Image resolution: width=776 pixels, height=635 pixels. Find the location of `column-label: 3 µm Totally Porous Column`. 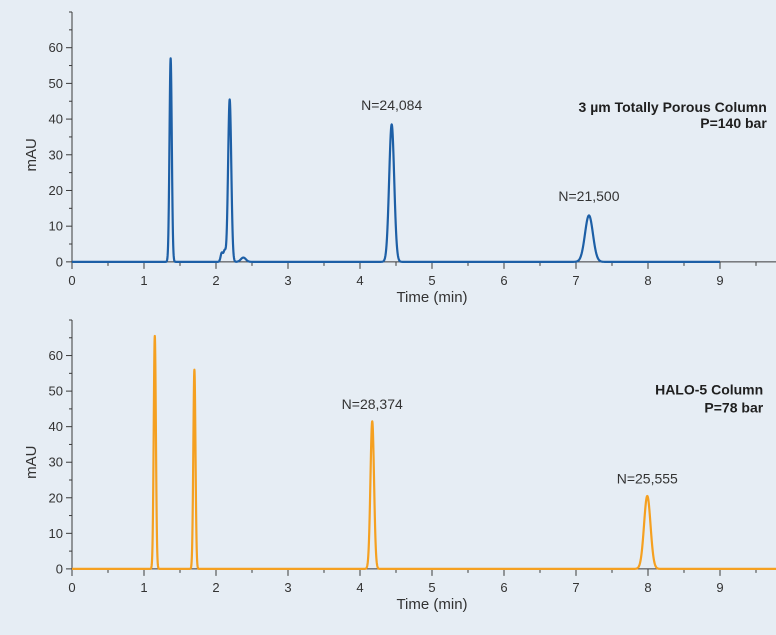

column-label: 3 µm Totally Porous Column is located at coordinates (673, 107).